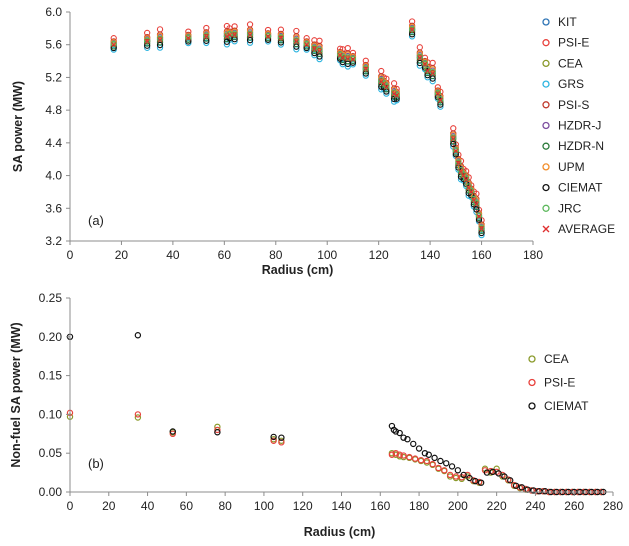 Image resolution: width=629 pixels, height=546 pixels. I want to click on legend-label-hzdr-j: HZDR-J, so click(579, 126).